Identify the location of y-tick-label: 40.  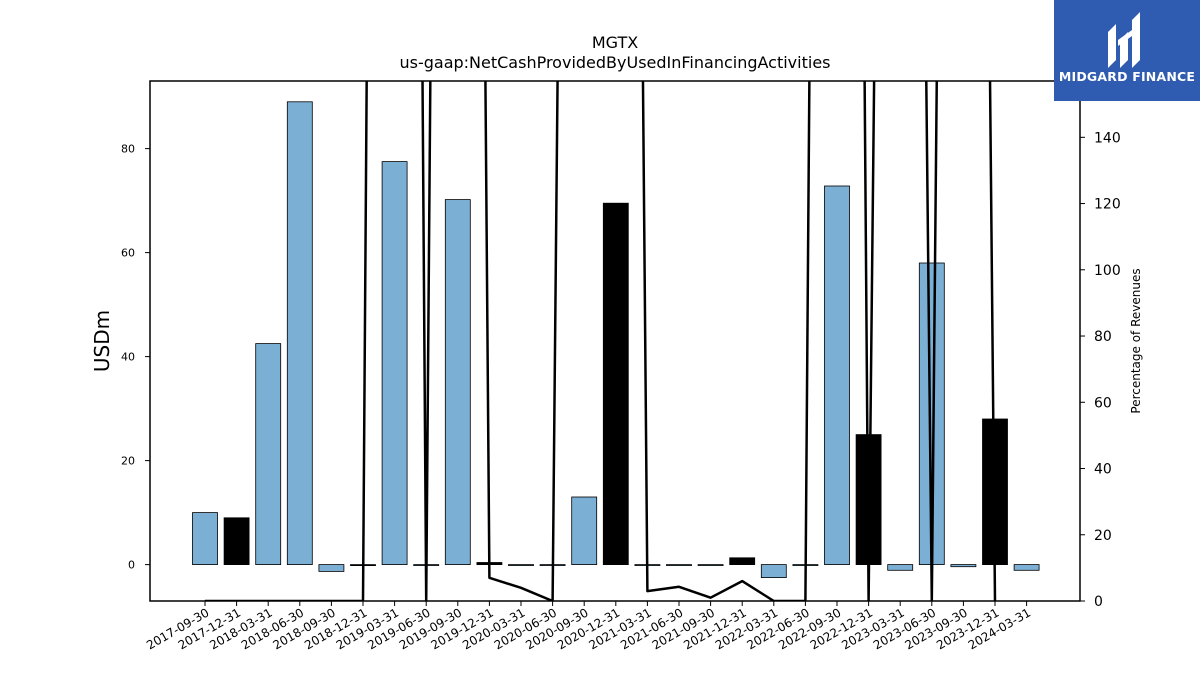
(128, 357).